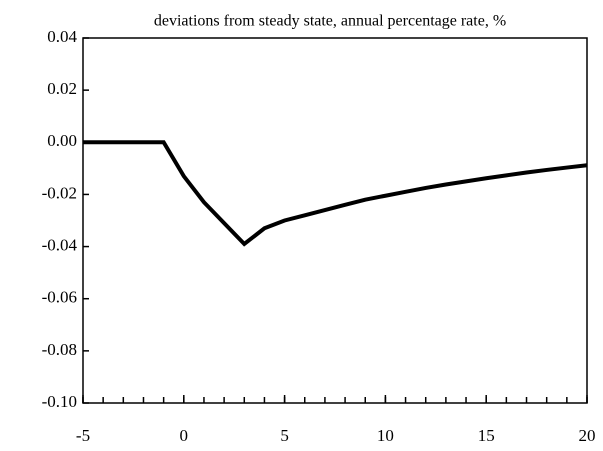 Image resolution: width=603 pixels, height=451 pixels. I want to click on y-tick-label: -0.04, so click(60, 244).